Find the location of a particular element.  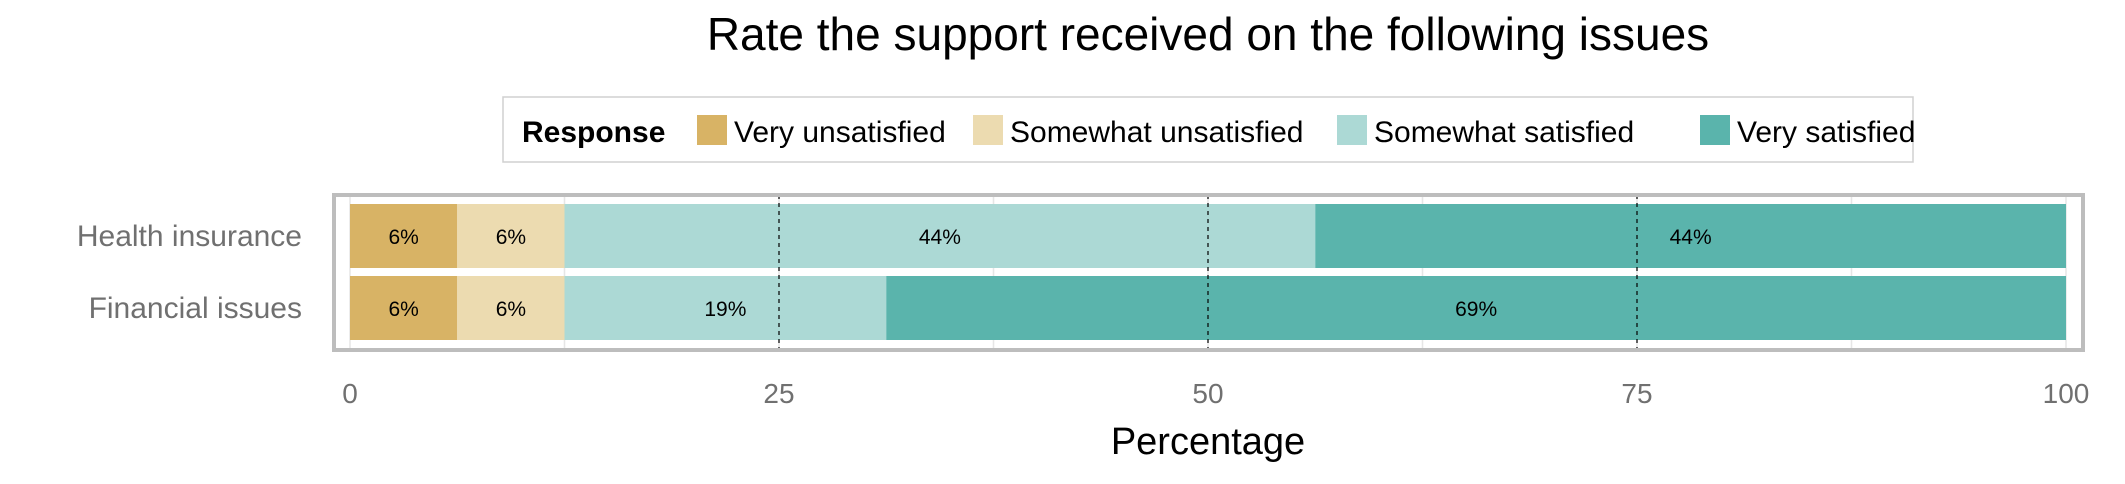

data-label: 19% is located at coordinates (725, 309).